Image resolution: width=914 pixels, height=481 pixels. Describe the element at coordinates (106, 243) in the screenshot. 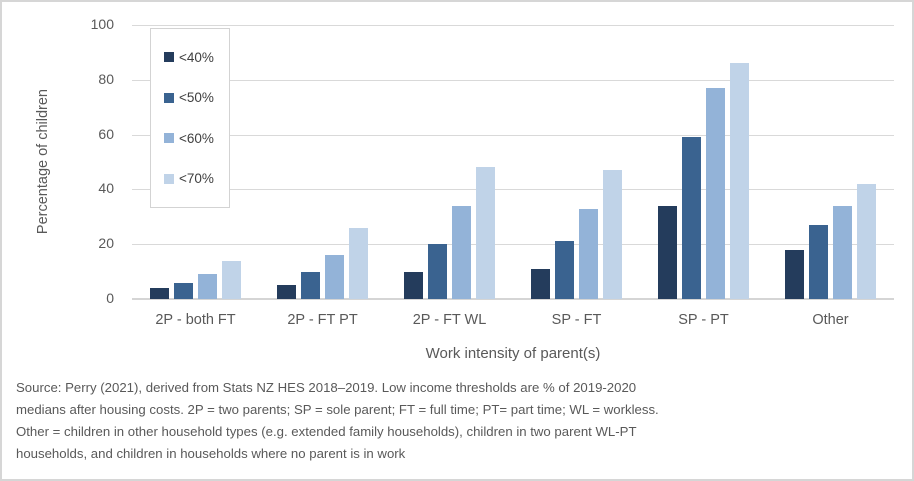

I see `y-tick-label-20: 20` at that location.